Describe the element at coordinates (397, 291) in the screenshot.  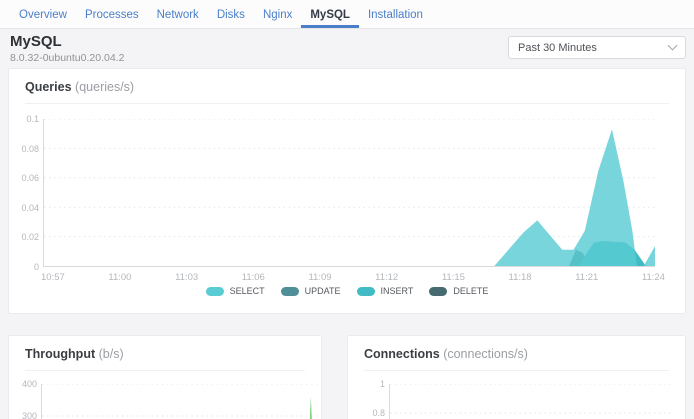
I see `legend-label: INSERT` at that location.